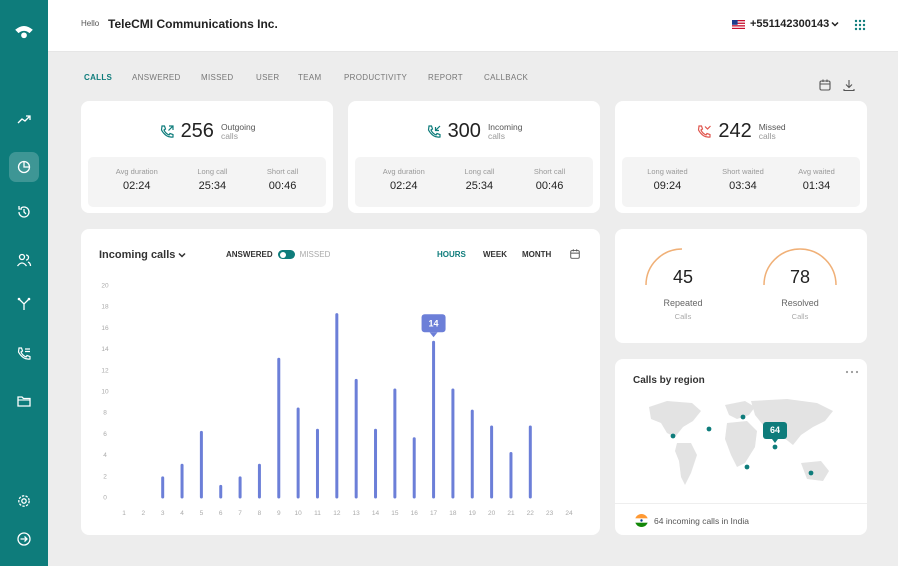  What do you see at coordinates (156, 77) in the screenshot?
I see `tab-answered: ANSWERED` at bounding box center [156, 77].